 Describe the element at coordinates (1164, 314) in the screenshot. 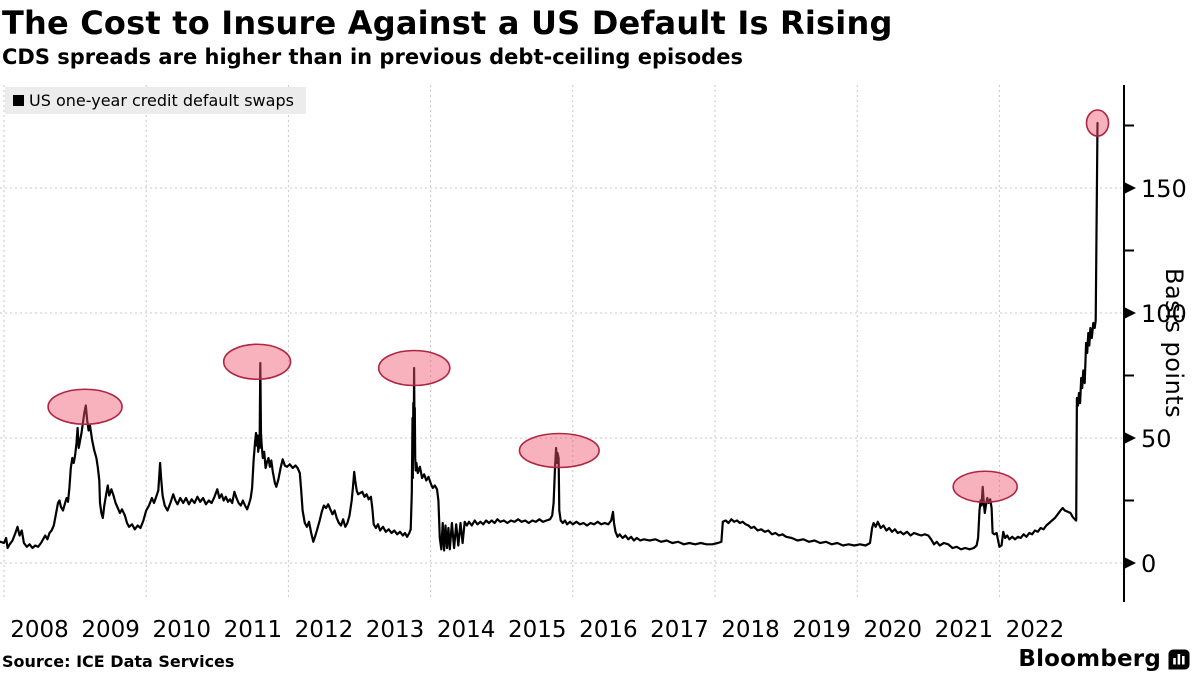

I see `y-axis-tick-label: 100` at that location.